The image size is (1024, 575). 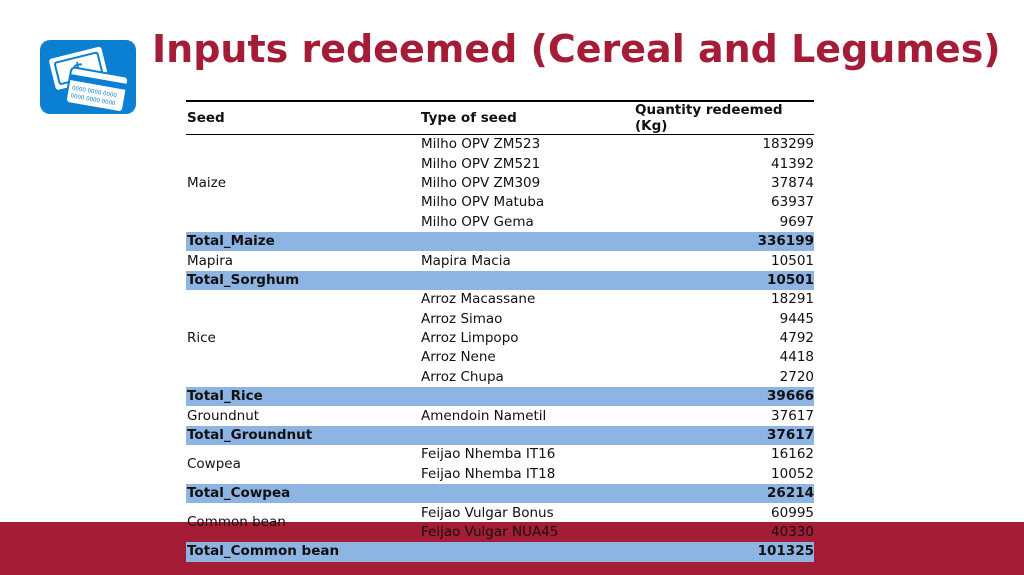 I want to click on type-cell: Feijao Nhemba IT18, so click(x=488, y=473).